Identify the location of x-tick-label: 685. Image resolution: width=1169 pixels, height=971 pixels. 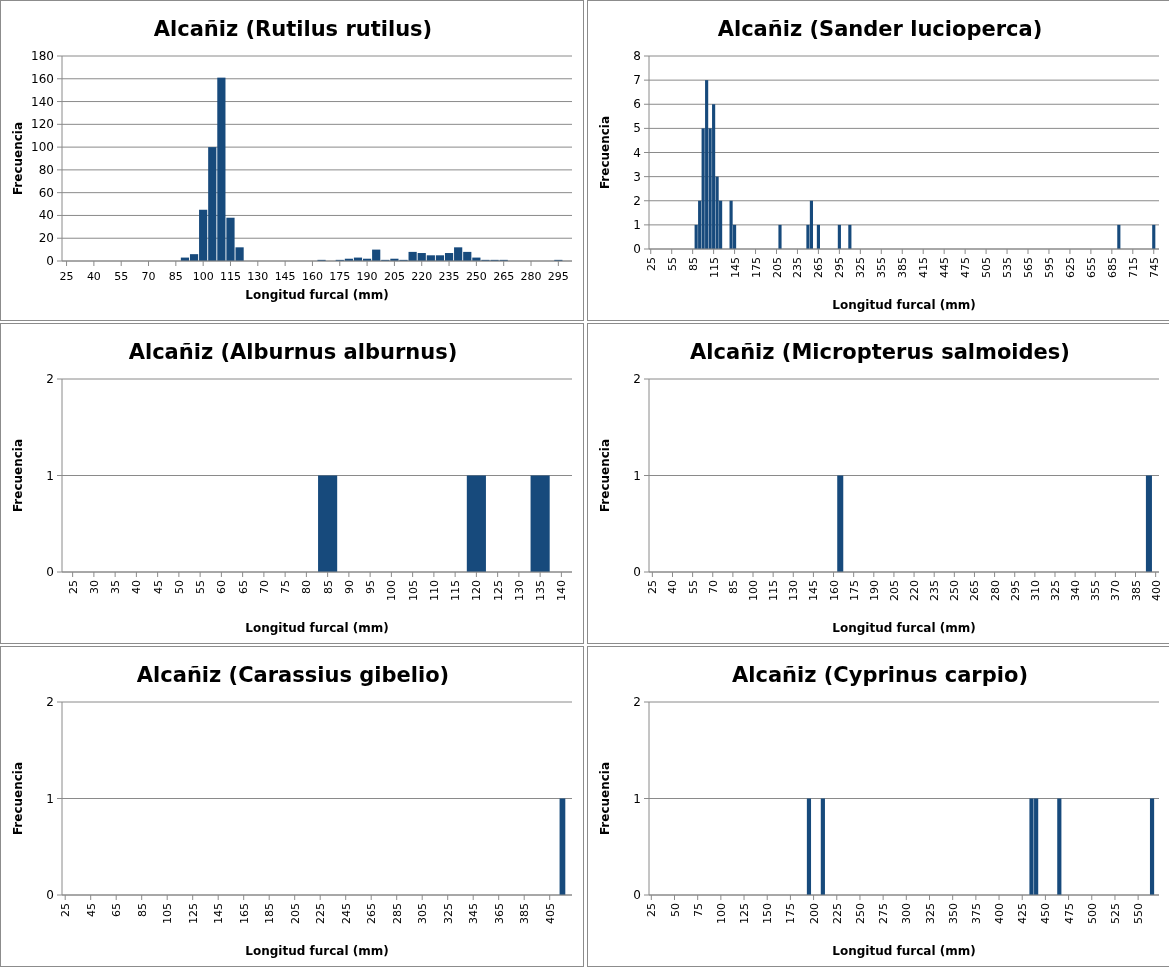
(1112, 267).